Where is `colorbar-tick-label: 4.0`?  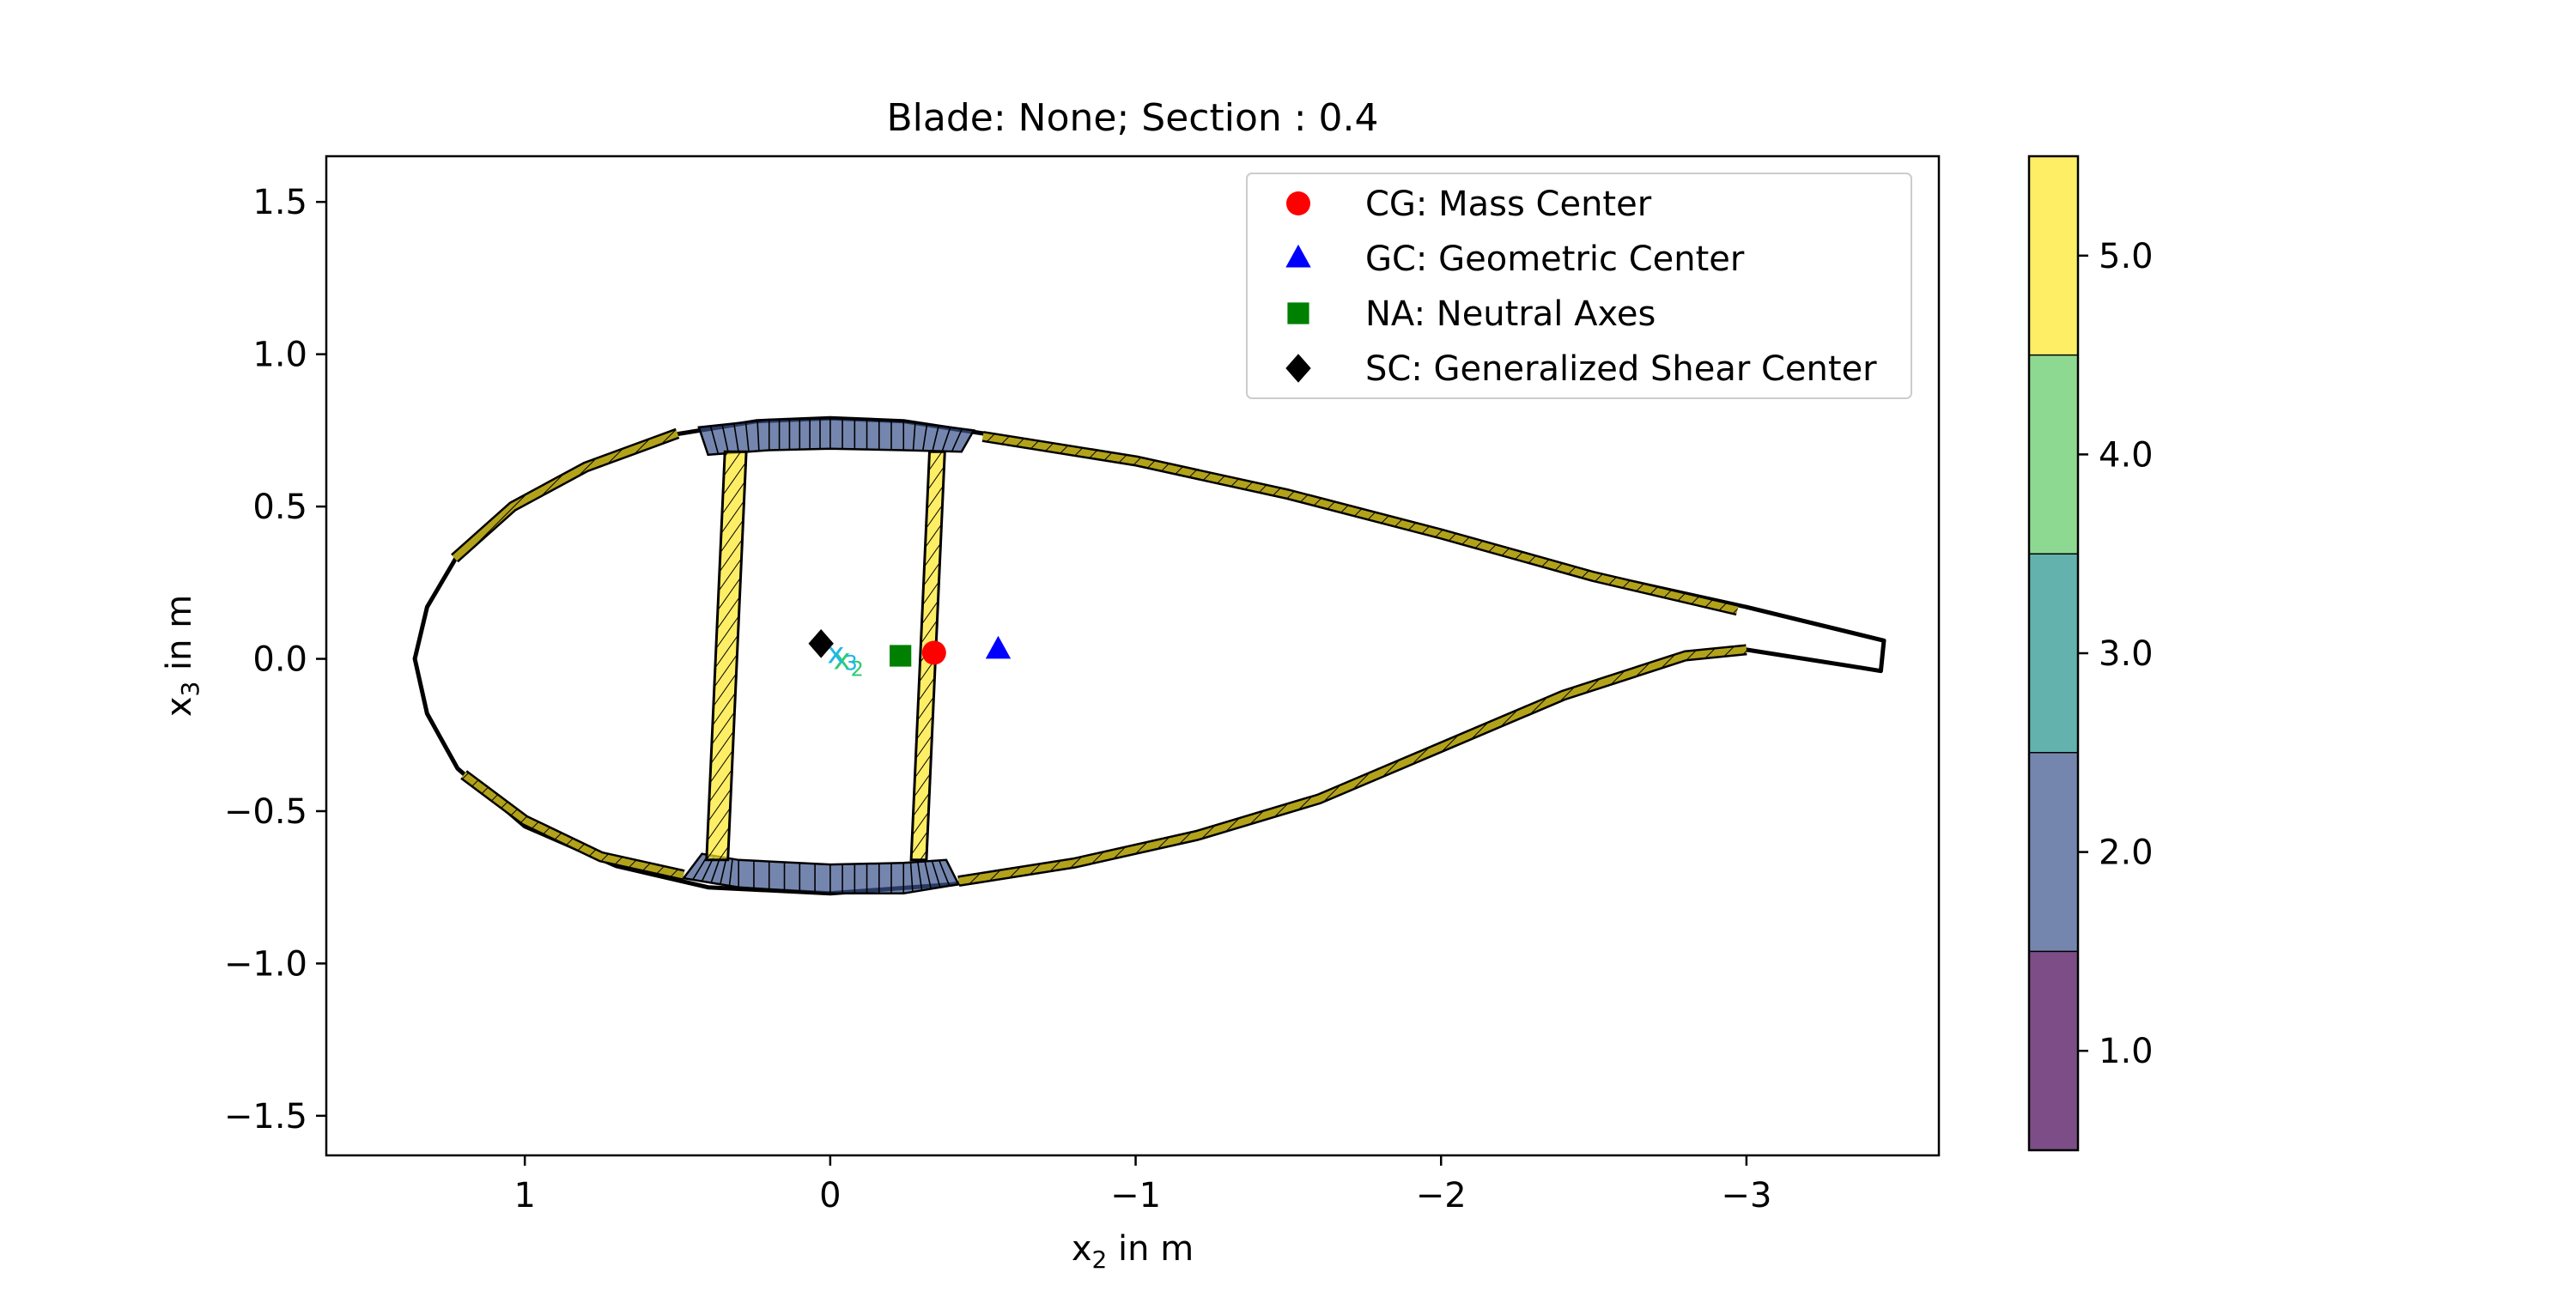 colorbar-tick-label: 4.0 is located at coordinates (2126, 455).